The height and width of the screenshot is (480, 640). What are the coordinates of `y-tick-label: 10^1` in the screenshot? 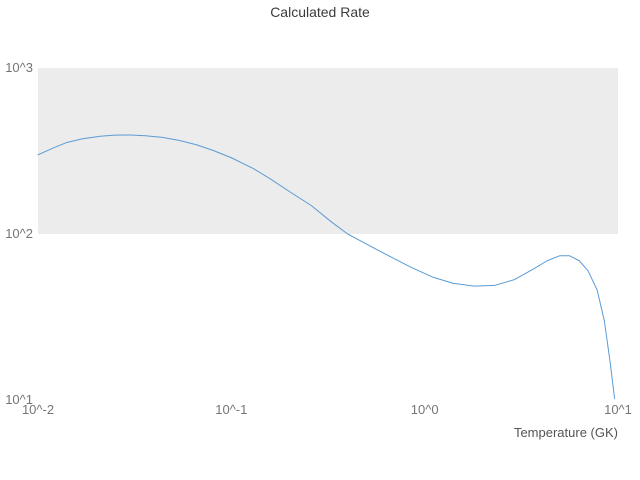 It's located at (19, 399).